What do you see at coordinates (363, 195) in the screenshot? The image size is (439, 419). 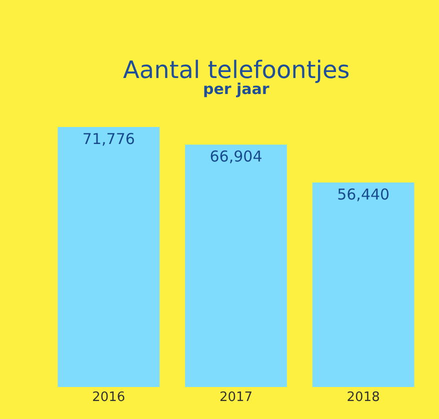 I see `data-label: 56,440` at bounding box center [363, 195].